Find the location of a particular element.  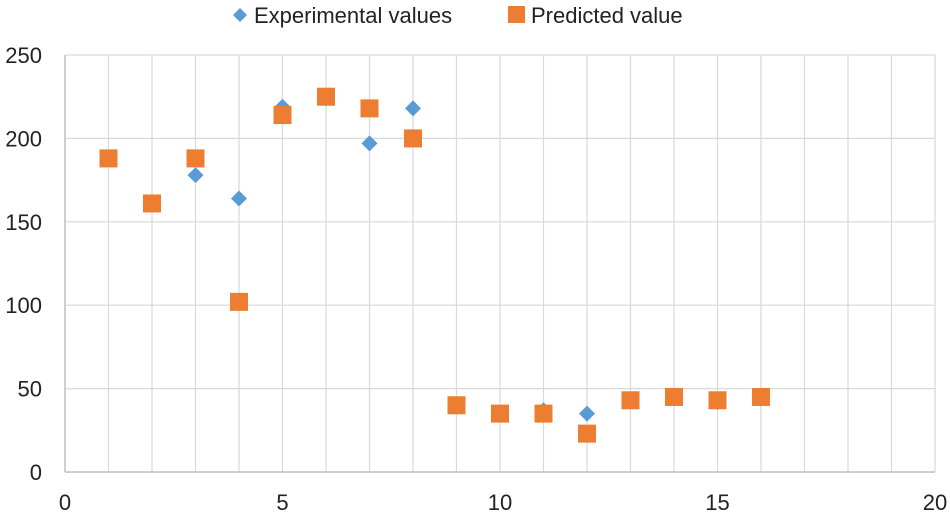

y-tick-labels: 0 50 100 150 200 250 is located at coordinates (23, 264).